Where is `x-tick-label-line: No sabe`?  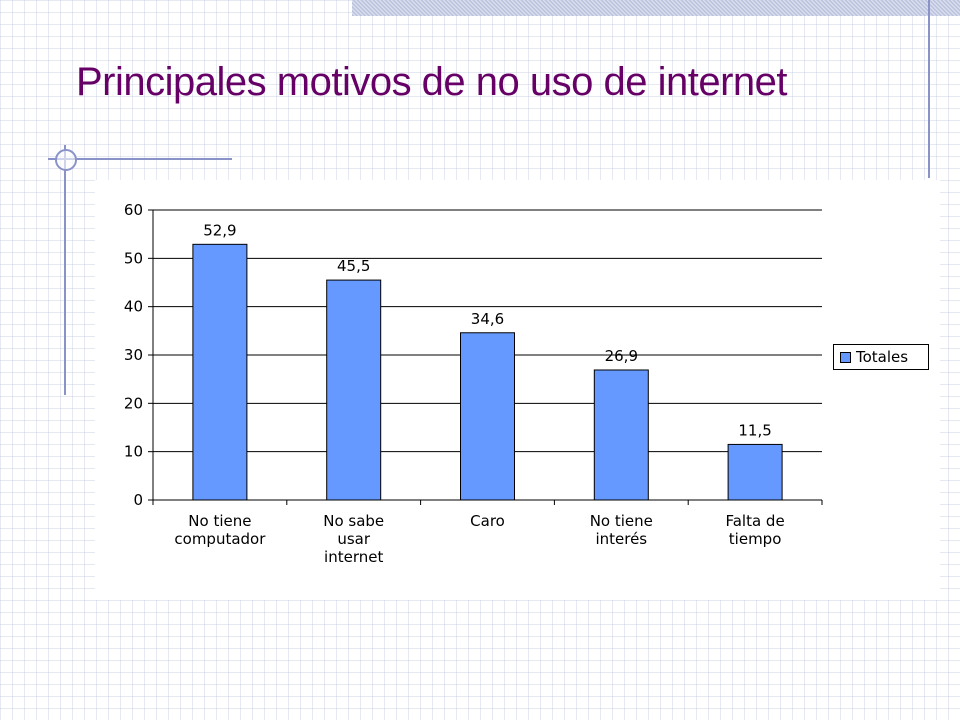
x-tick-label-line: No sabe is located at coordinates (353, 521).